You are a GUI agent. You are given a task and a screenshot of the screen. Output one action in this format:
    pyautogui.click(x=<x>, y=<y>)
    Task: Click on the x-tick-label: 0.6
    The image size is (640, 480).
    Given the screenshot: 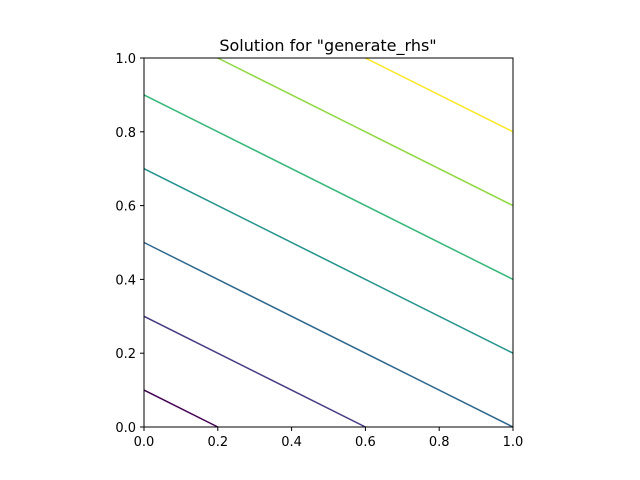 What is the action you would take?
    pyautogui.click(x=365, y=442)
    